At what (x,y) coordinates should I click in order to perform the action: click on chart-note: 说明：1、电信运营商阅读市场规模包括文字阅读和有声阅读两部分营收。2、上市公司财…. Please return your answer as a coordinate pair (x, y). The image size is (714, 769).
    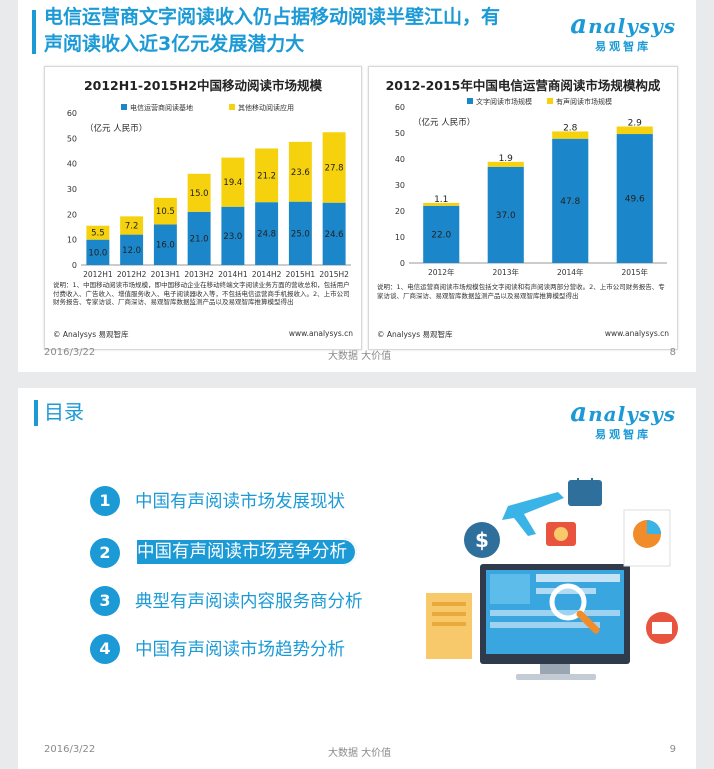
    Looking at the image, I should click on (521, 291).